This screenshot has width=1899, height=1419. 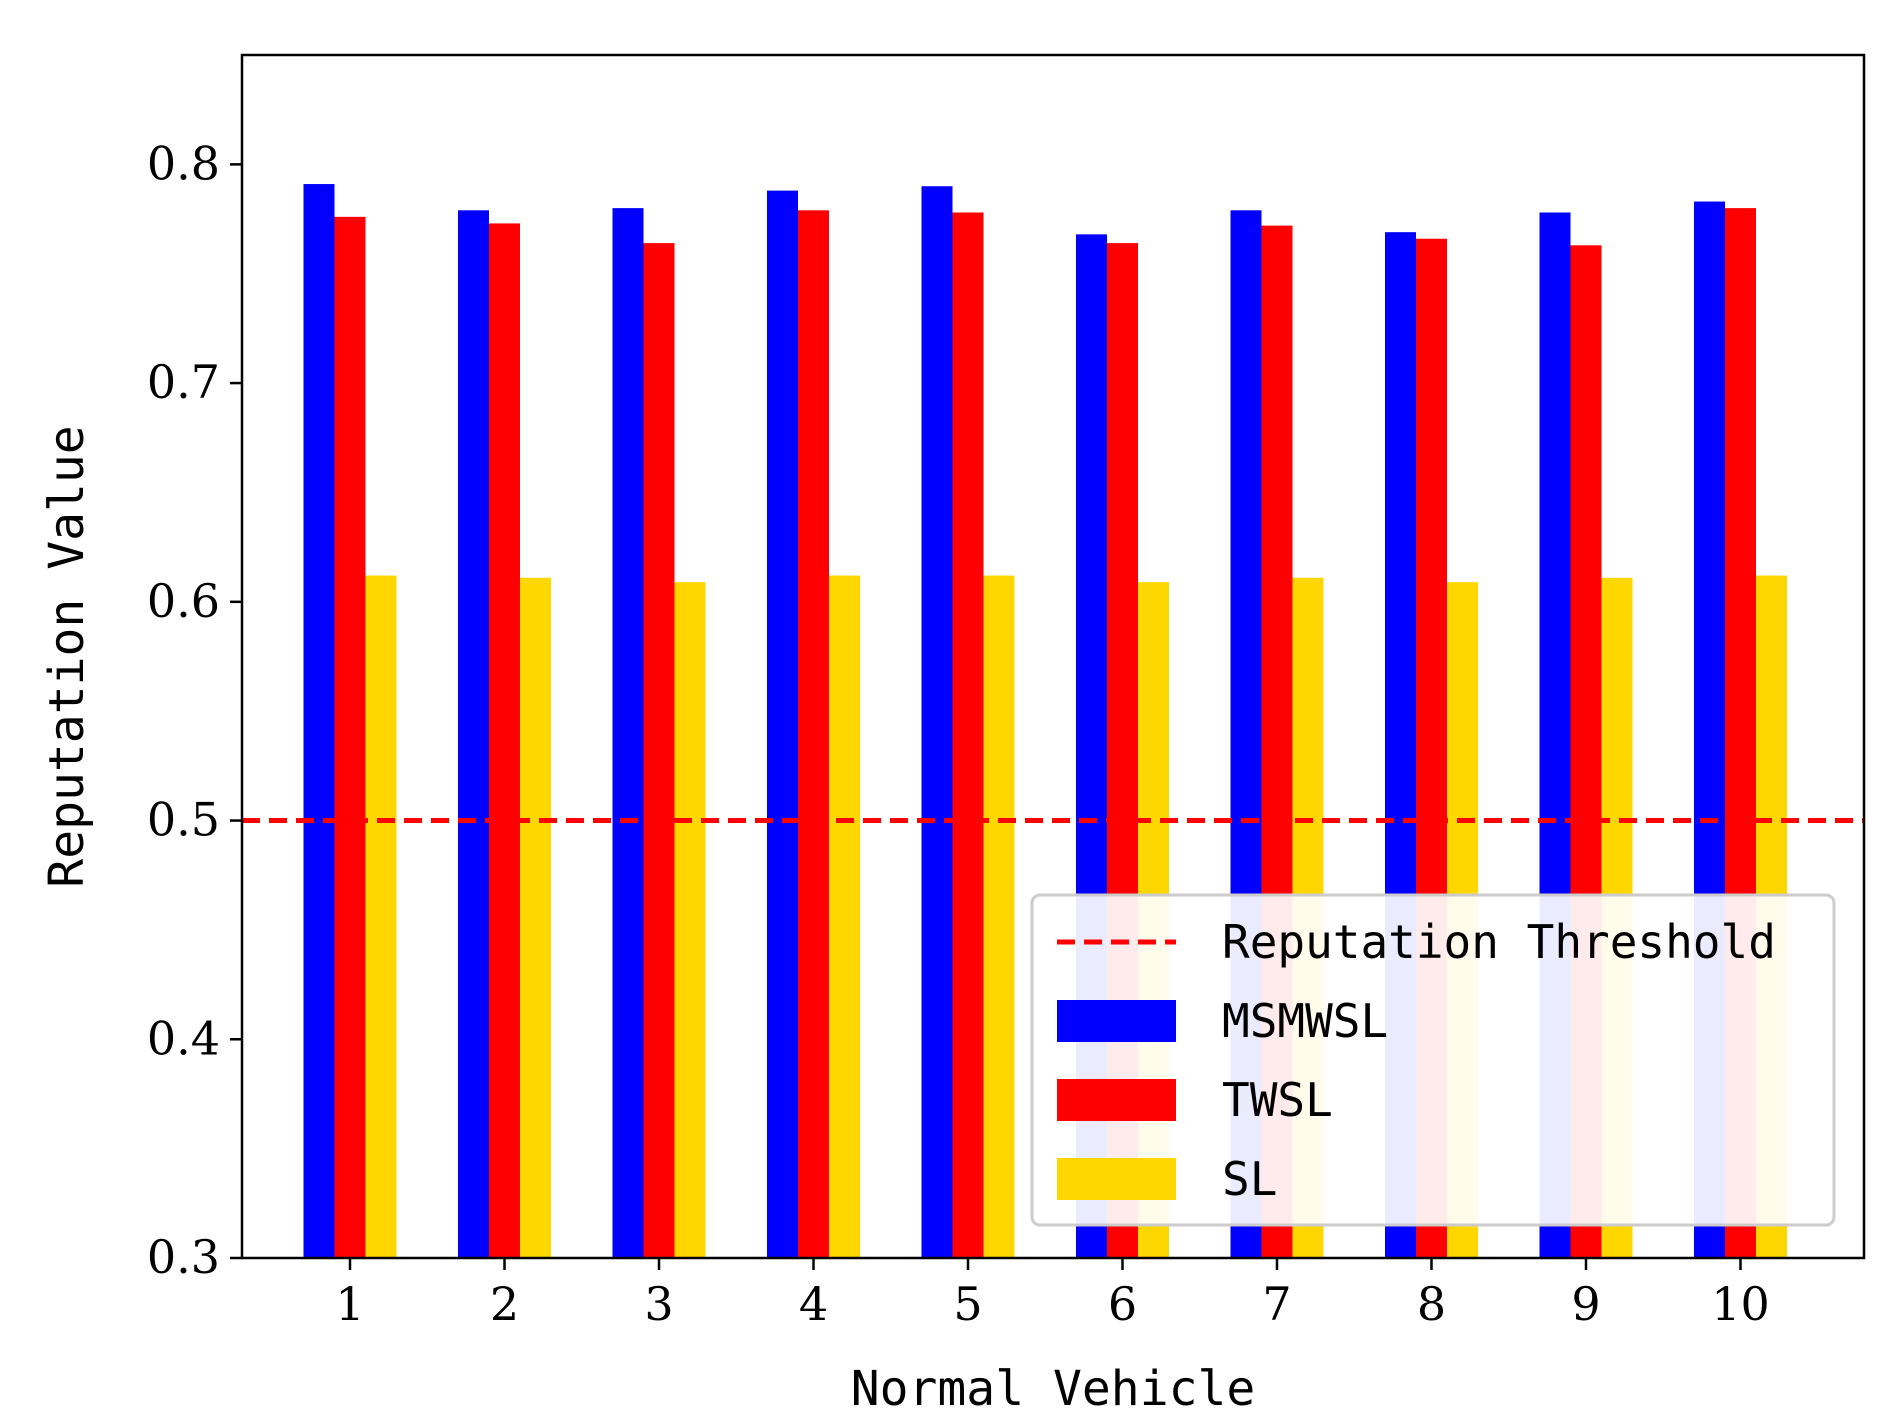 I want to click on y-tick-label: 0.6, so click(x=183, y=601).